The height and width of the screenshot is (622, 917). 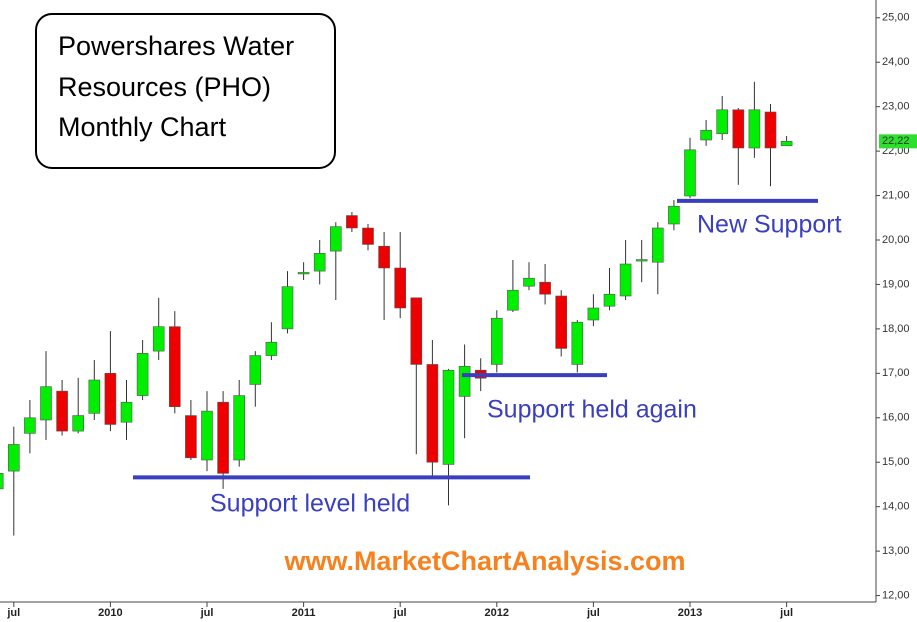 I want to click on y-tick-label: 19,00, so click(x=896, y=284).